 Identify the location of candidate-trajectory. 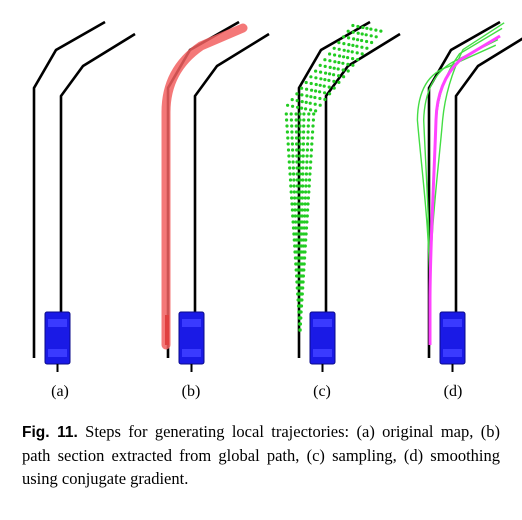
(467, 161).